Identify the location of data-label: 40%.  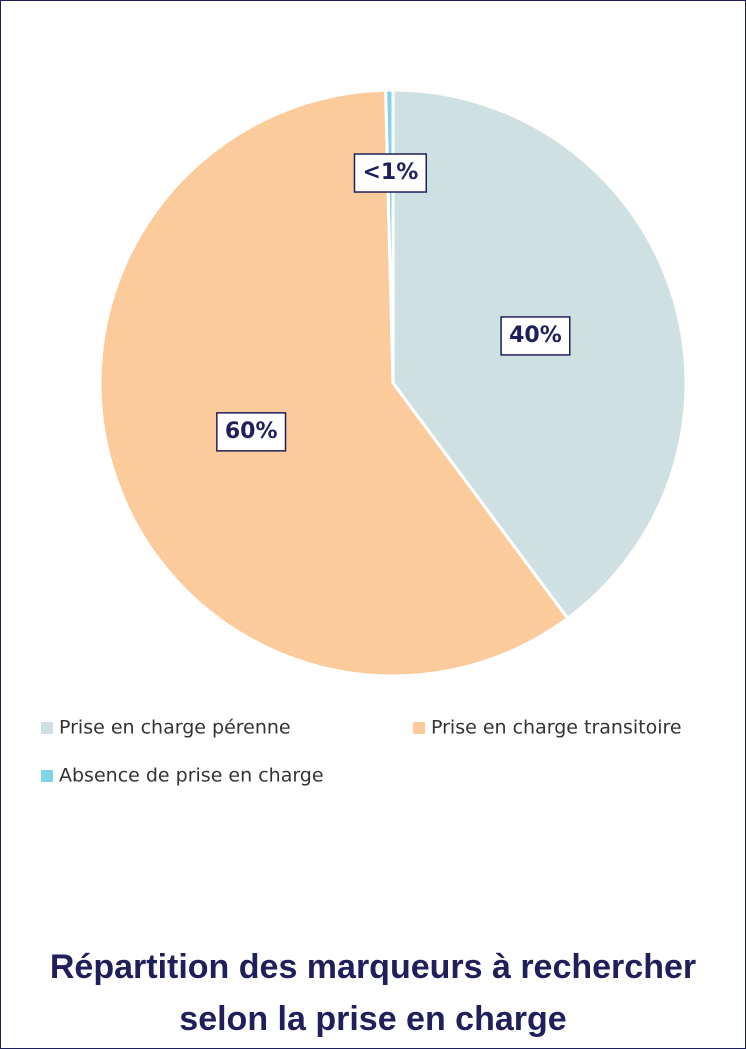
(535, 335).